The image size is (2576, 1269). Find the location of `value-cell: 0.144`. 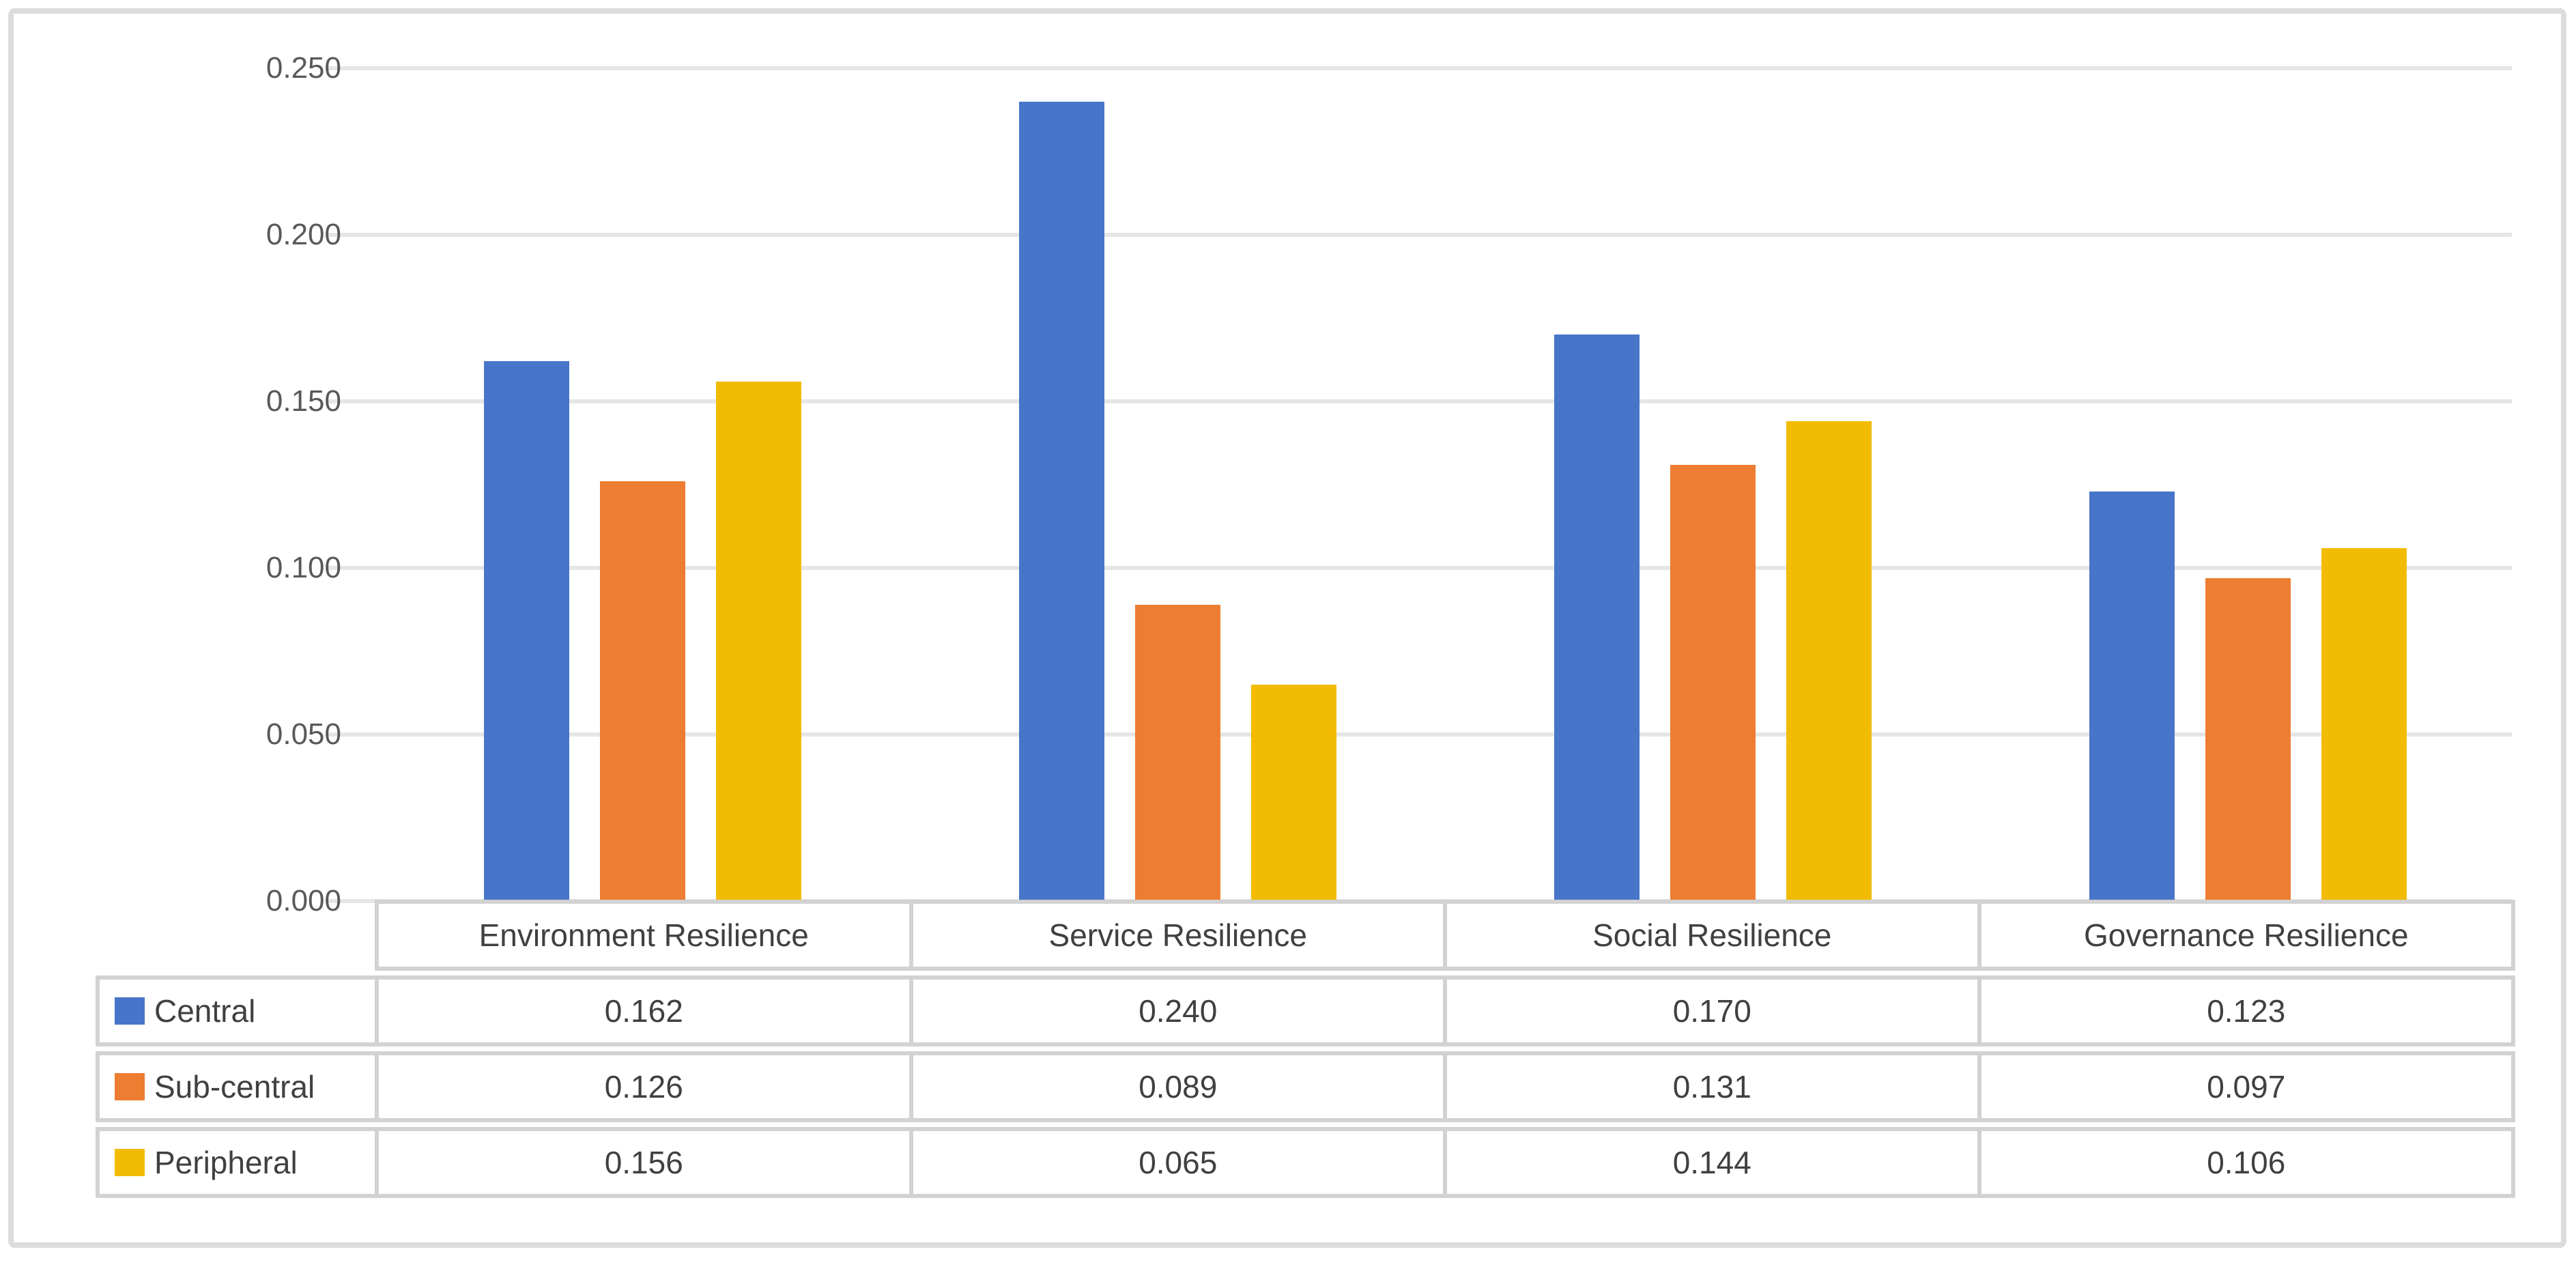

value-cell: 0.144 is located at coordinates (1710, 1163).